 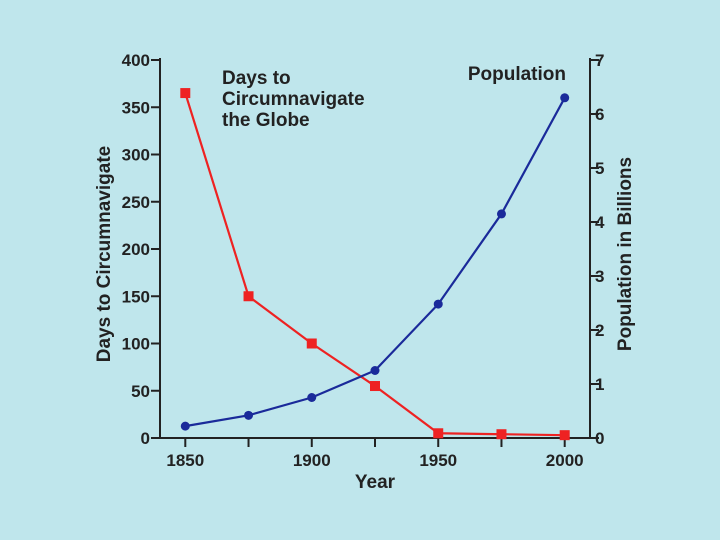 I want to click on y-left-tick-label: 400, so click(x=136, y=60).